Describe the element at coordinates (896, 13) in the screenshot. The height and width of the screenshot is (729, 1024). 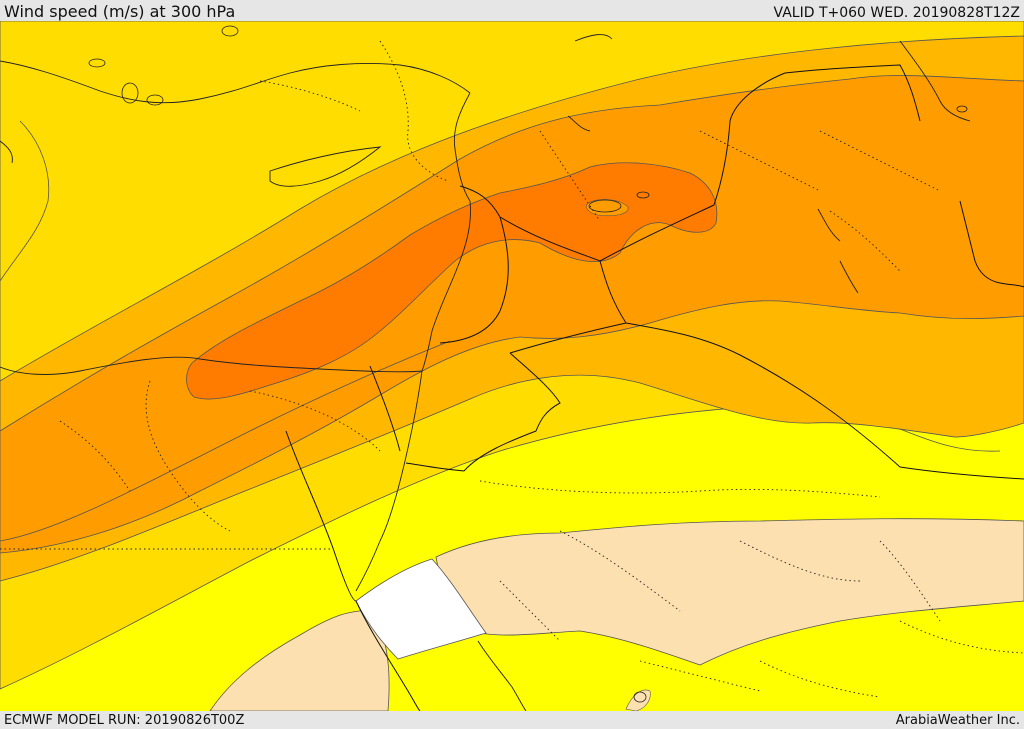
I see `valid-time: VALID T+060 WED. 20190828T12Z` at that location.